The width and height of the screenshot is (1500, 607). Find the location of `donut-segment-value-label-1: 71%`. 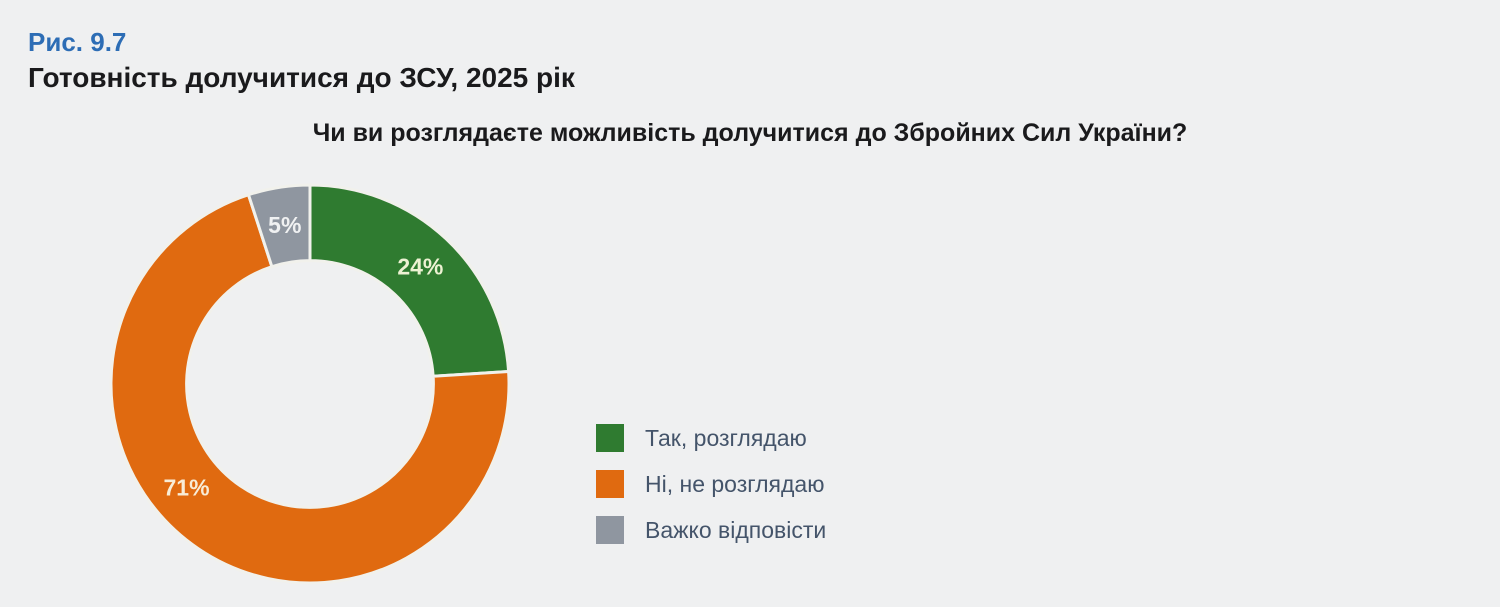

donut-segment-value-label-1: 71% is located at coordinates (186, 488).